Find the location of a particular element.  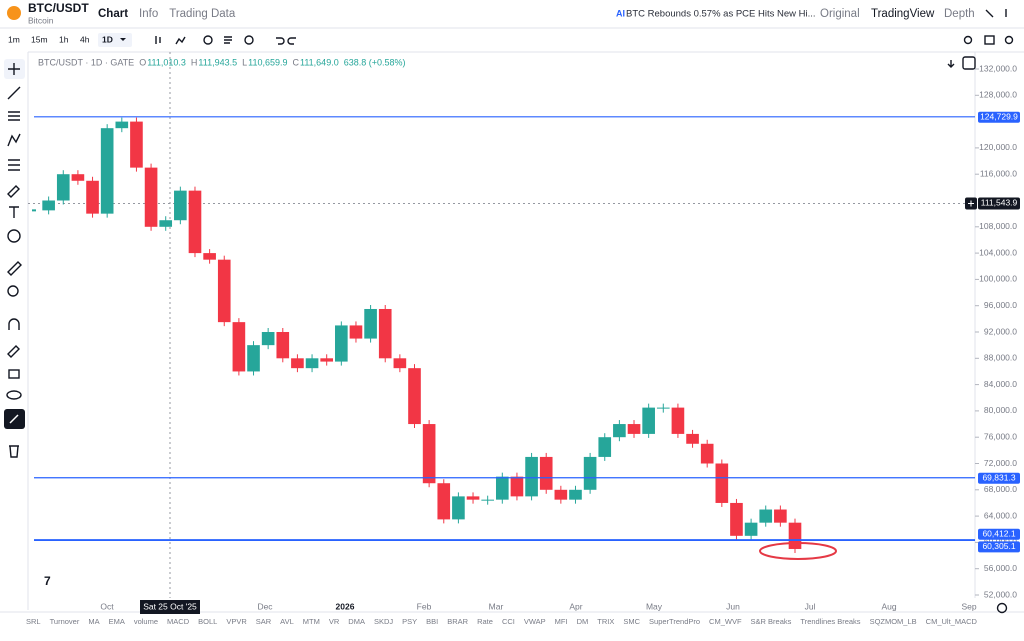

camera is located at coordinates (989, 40).